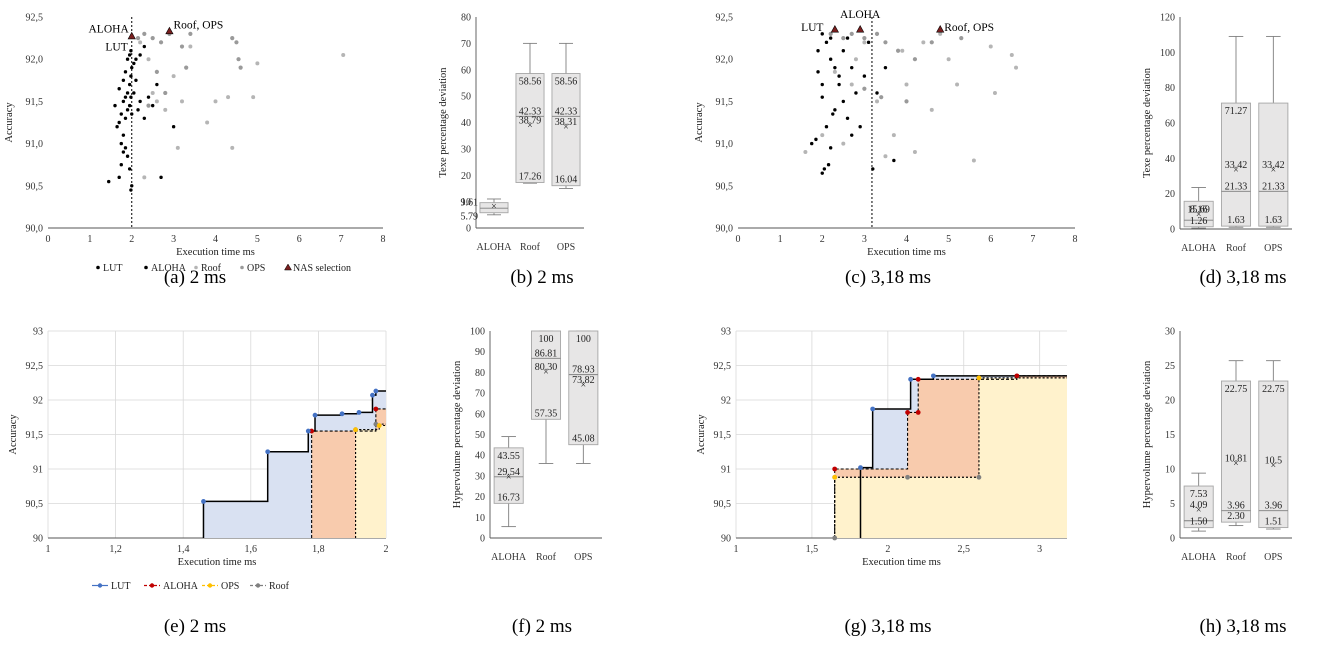 The width and height of the screenshot is (1337, 645). Describe the element at coordinates (230, 586) in the screenshot. I see `legend-label: OPS` at that location.